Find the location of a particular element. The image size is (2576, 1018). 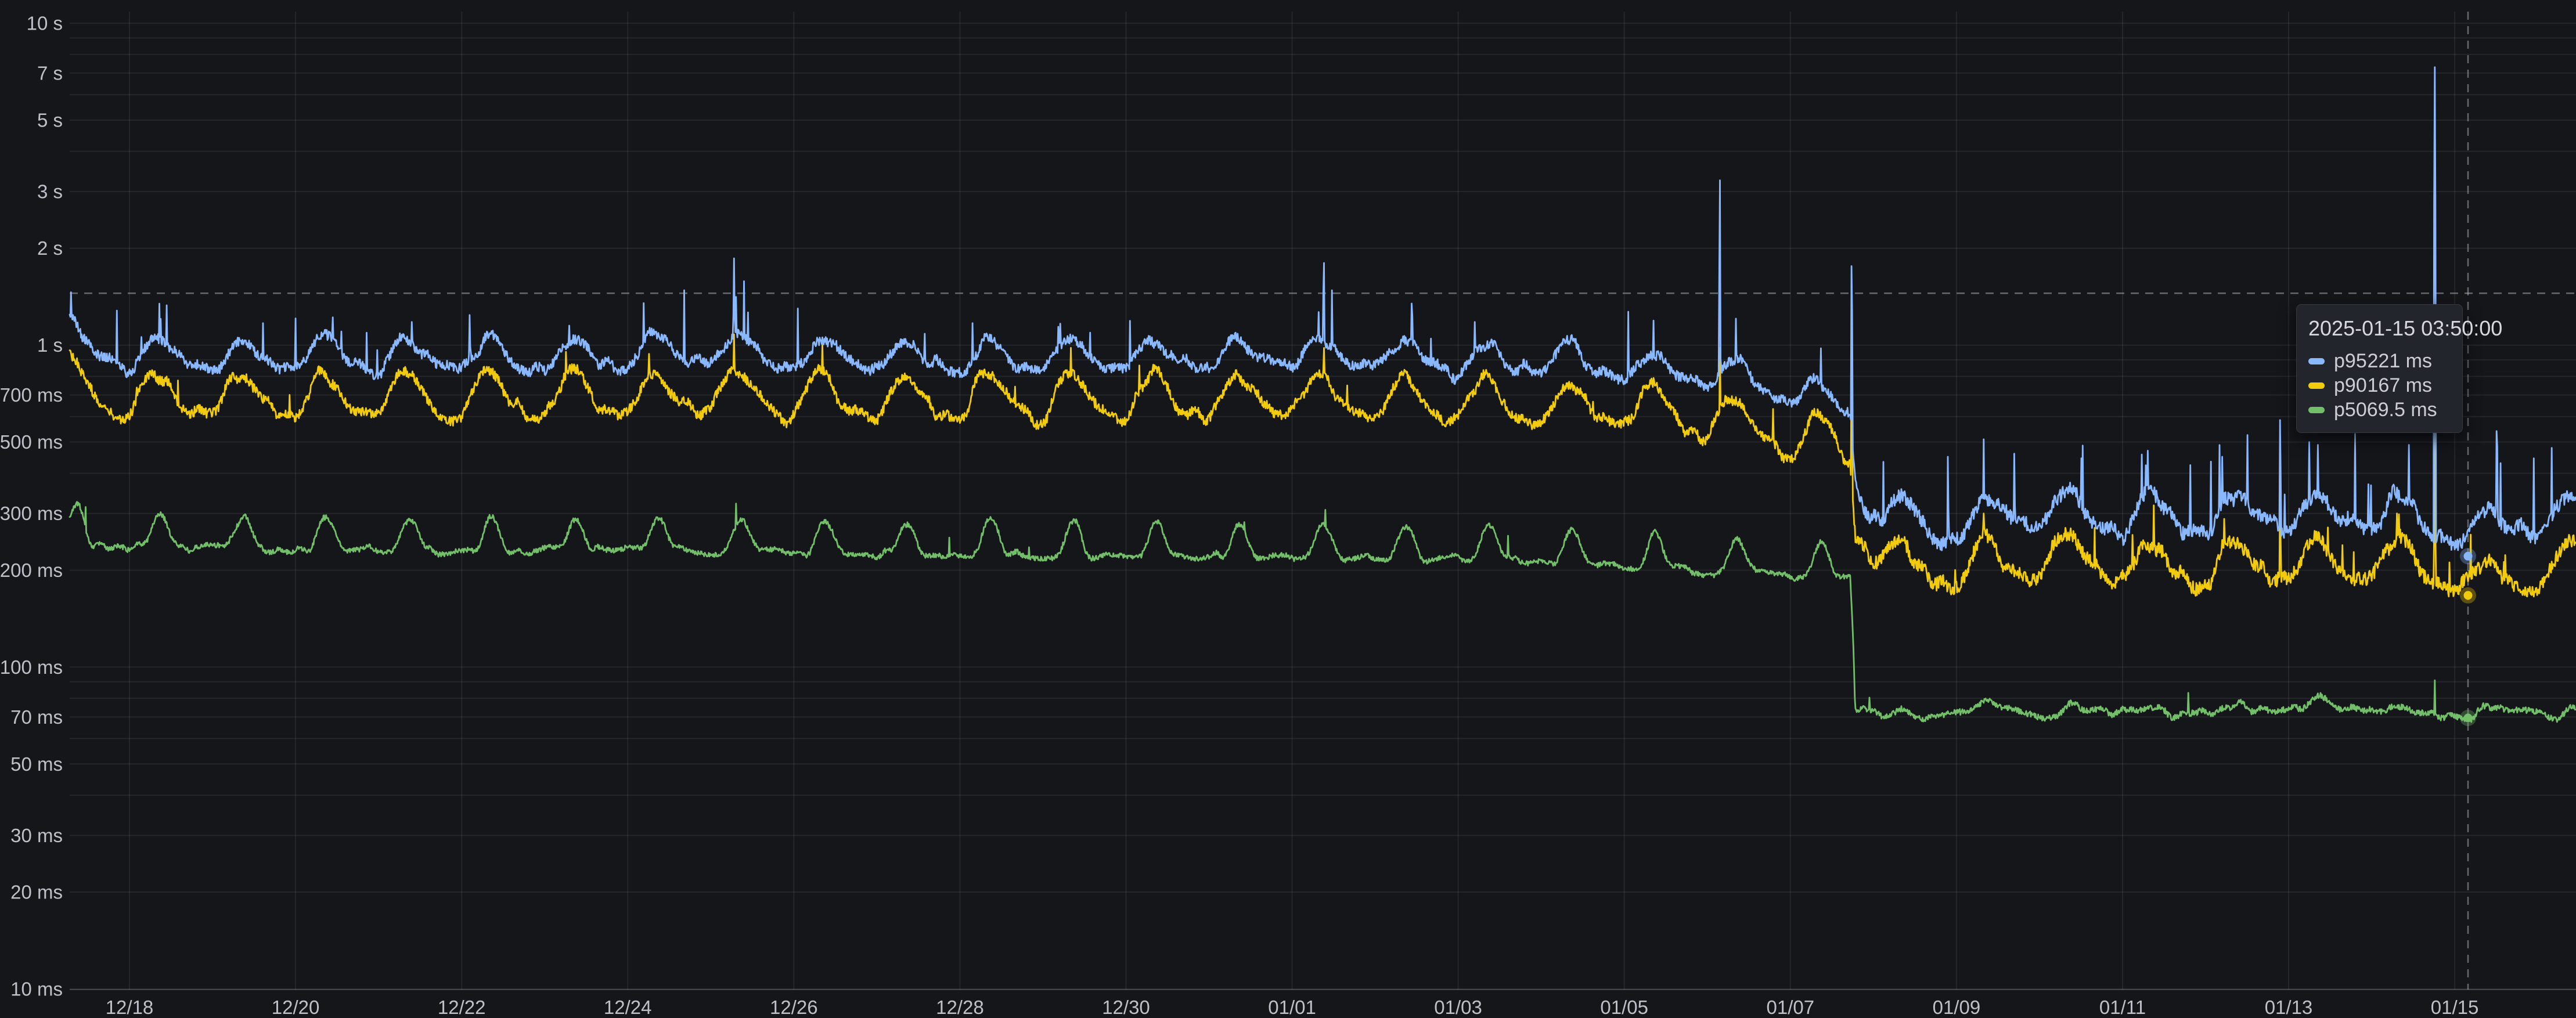

y-tick-label: 5 s is located at coordinates (50, 120).